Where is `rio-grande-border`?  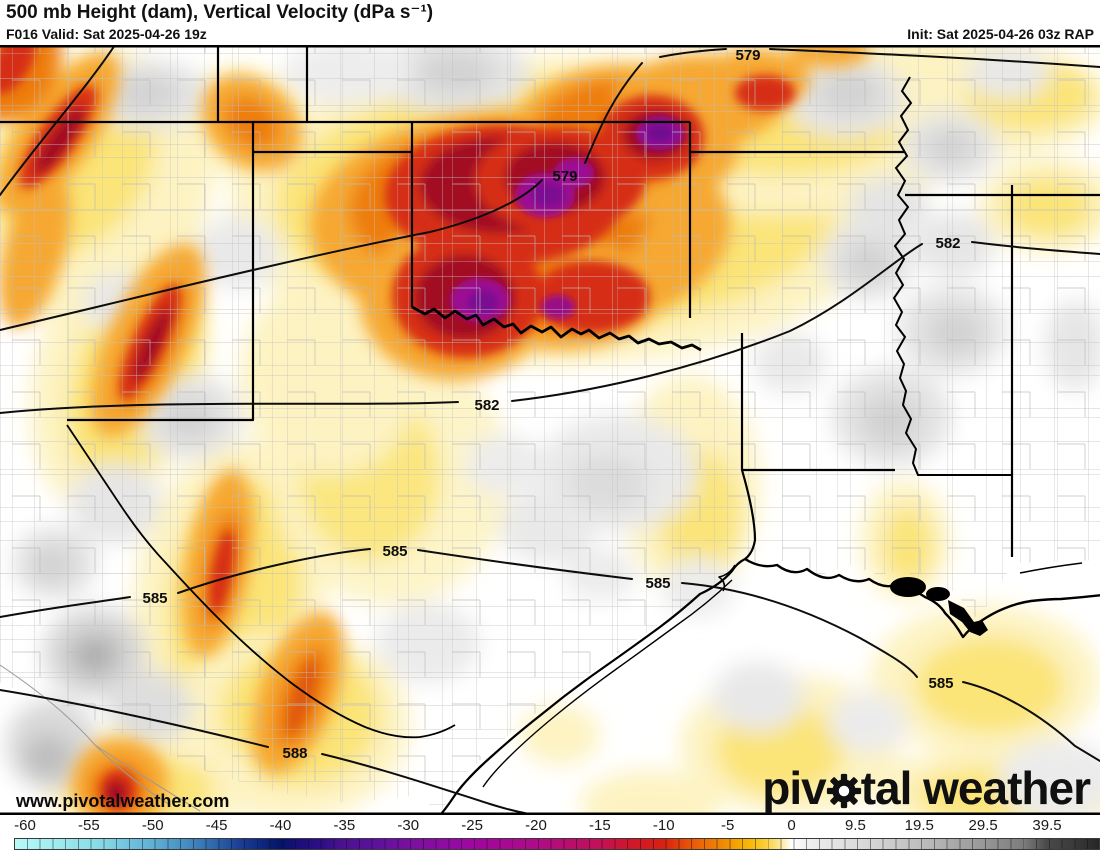 rio-grande-border is located at coordinates (261, 581).